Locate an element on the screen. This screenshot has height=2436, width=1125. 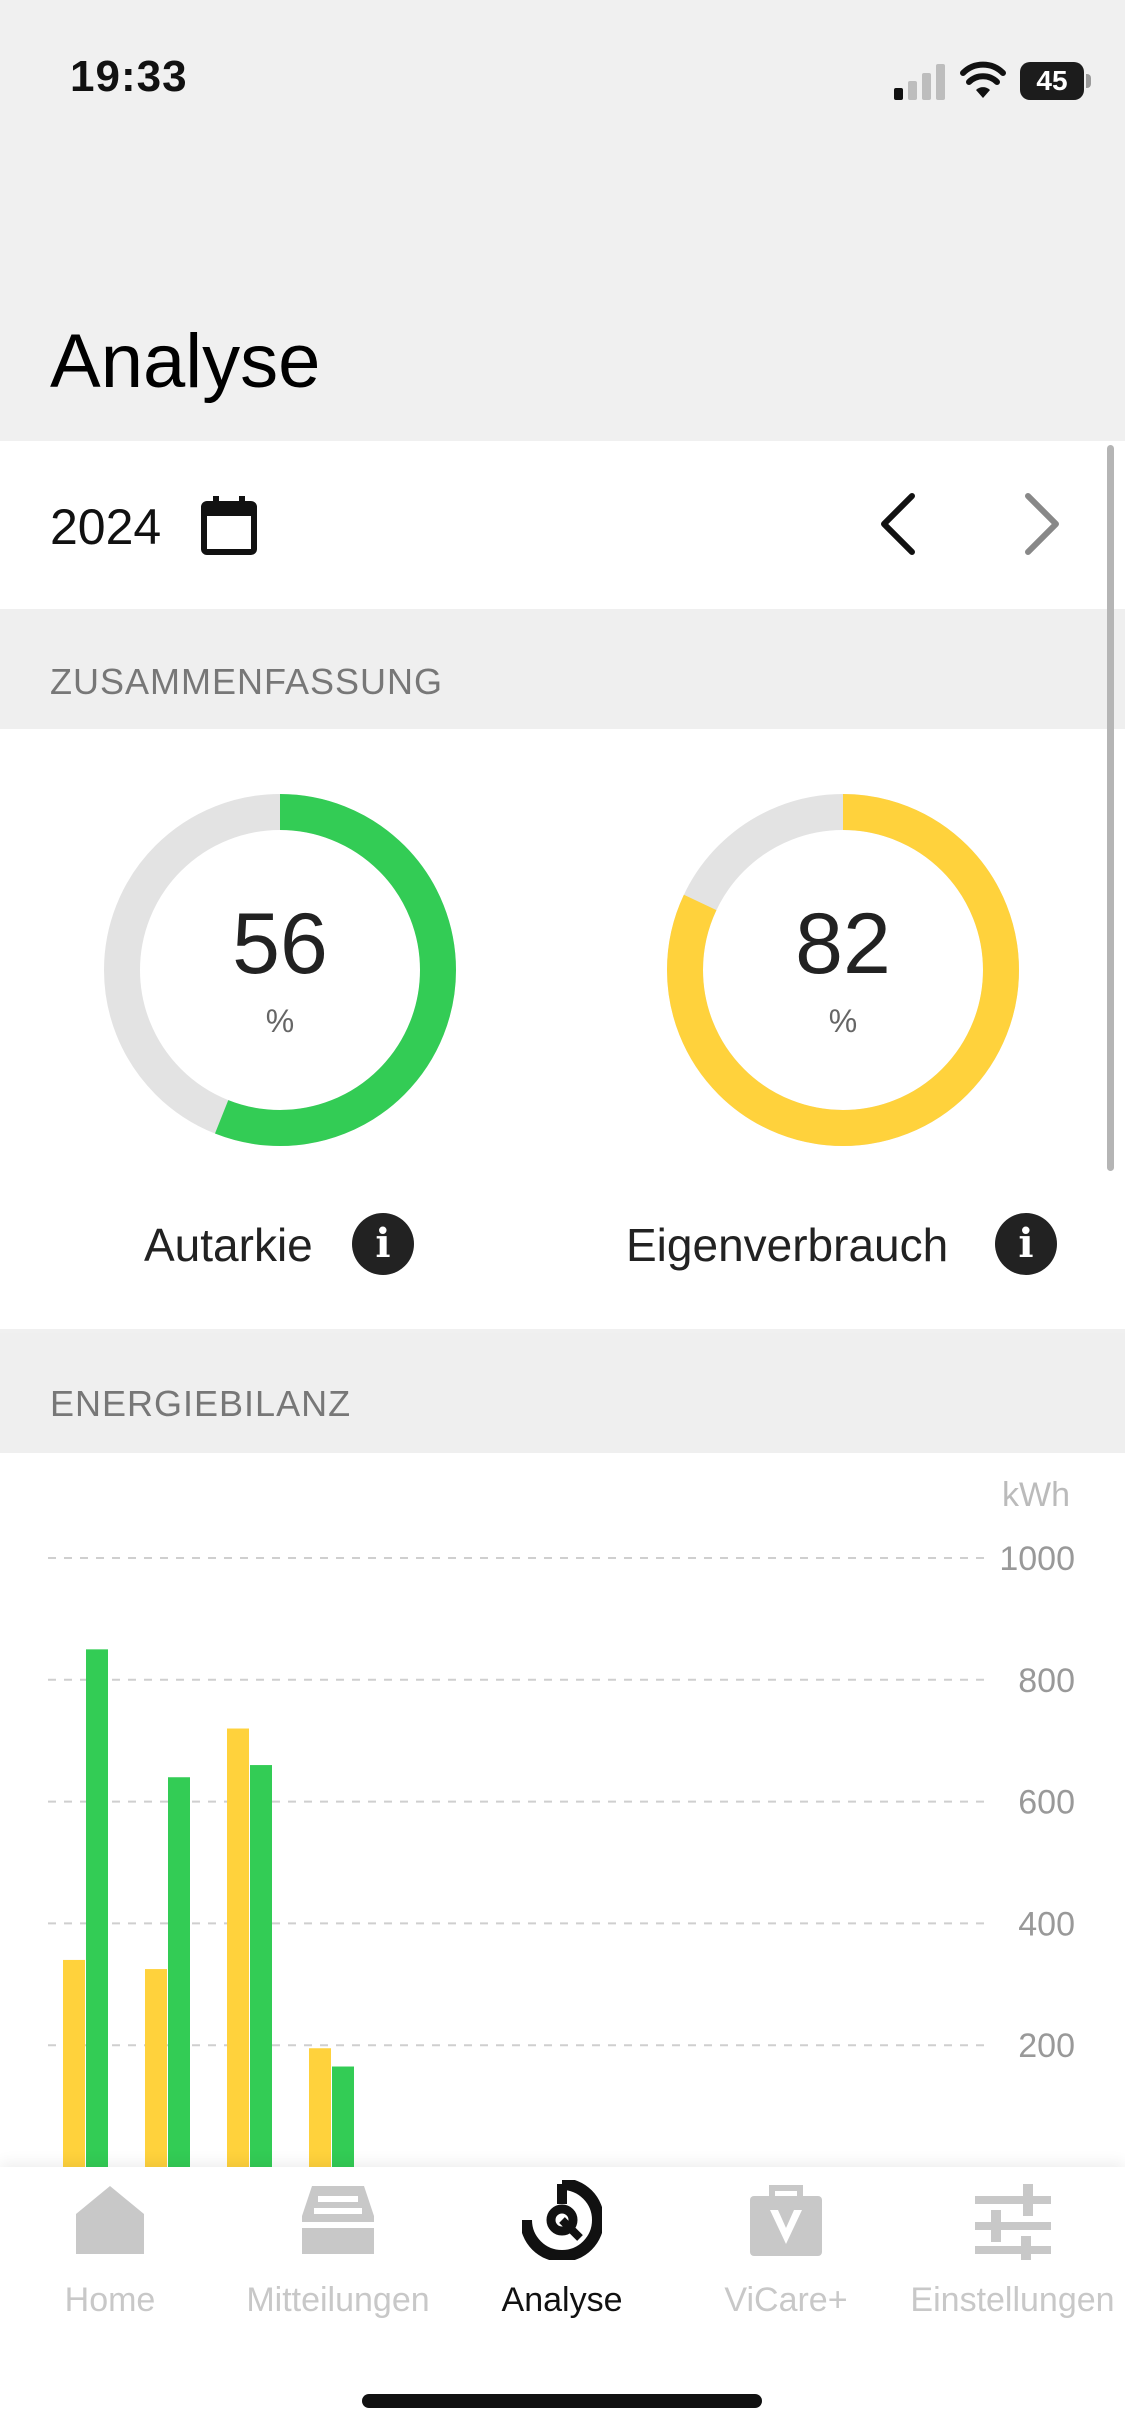
autarkie-ring is located at coordinates (280, 970).